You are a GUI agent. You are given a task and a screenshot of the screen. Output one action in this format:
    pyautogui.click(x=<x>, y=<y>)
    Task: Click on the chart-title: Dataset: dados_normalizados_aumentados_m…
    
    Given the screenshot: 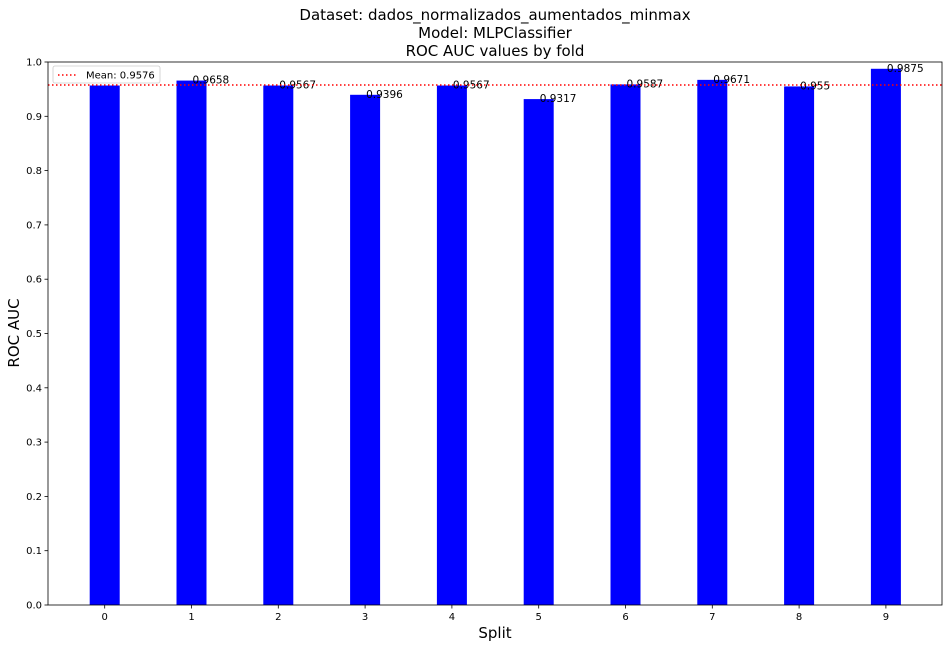 What is the action you would take?
    pyautogui.click(x=494, y=33)
    